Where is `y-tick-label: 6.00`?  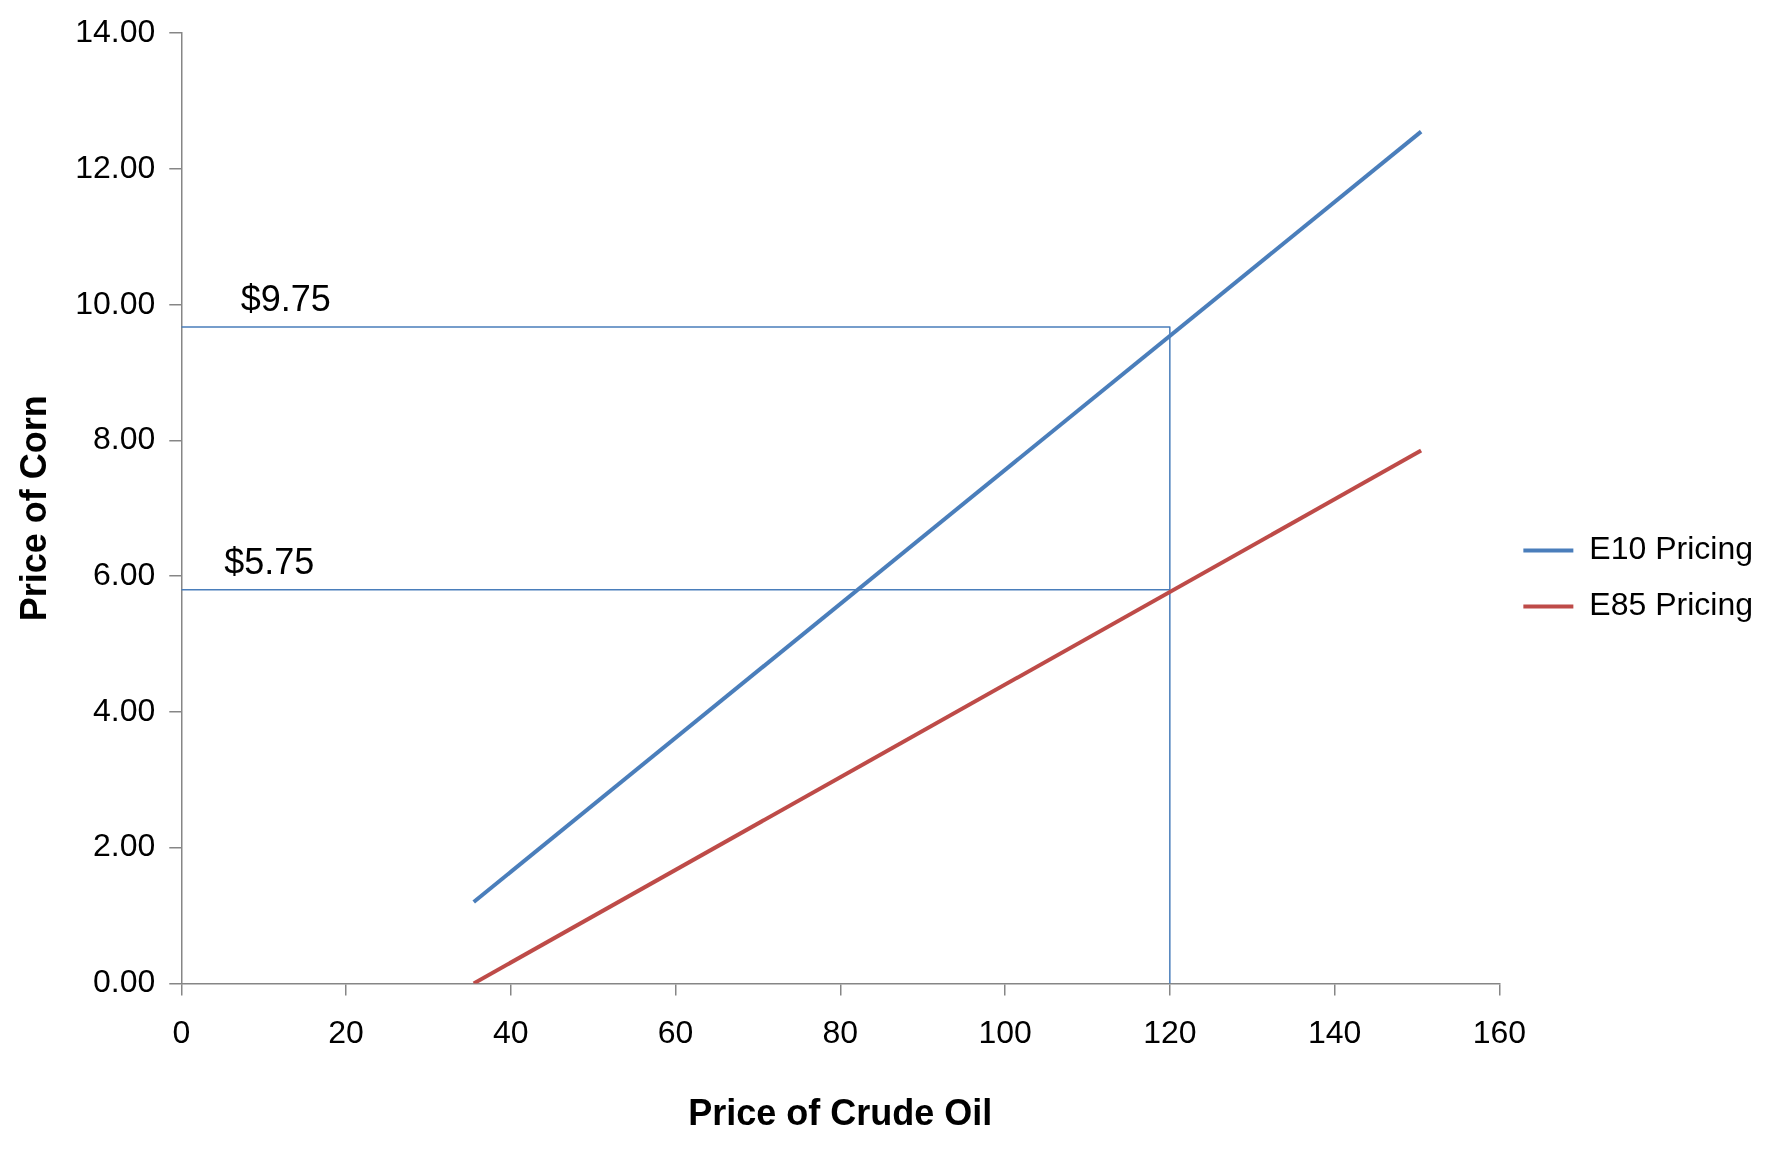
y-tick-label: 6.00 is located at coordinates (124, 574).